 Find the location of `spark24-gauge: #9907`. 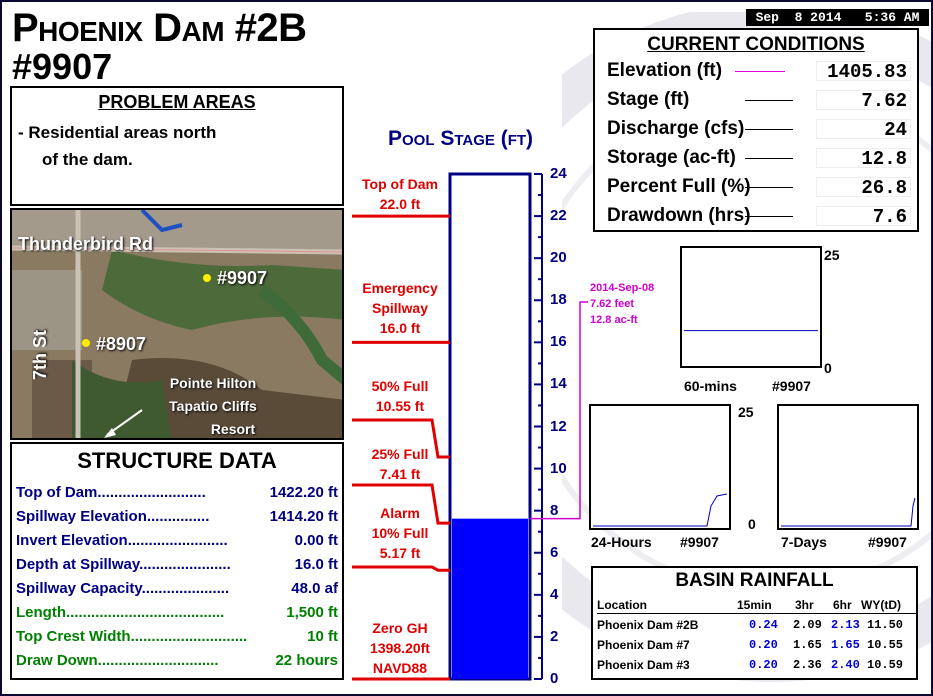

spark24-gauge: #9907 is located at coordinates (699, 542).